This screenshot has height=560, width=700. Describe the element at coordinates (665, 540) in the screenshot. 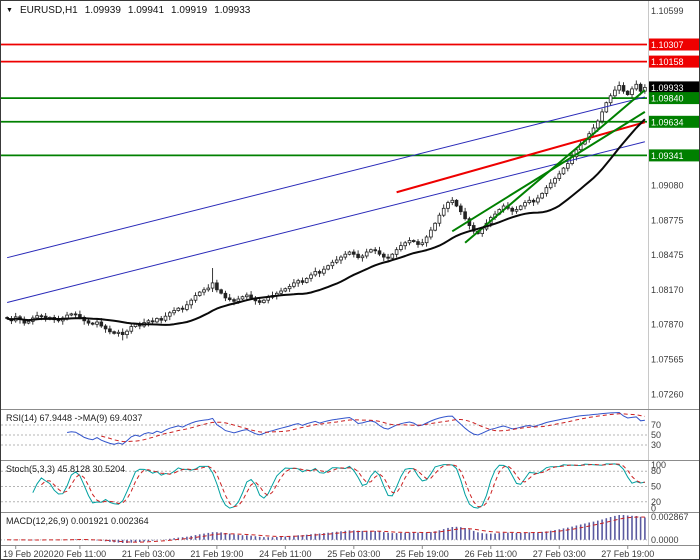

I see `macd-axis-label: 0.0000` at that location.